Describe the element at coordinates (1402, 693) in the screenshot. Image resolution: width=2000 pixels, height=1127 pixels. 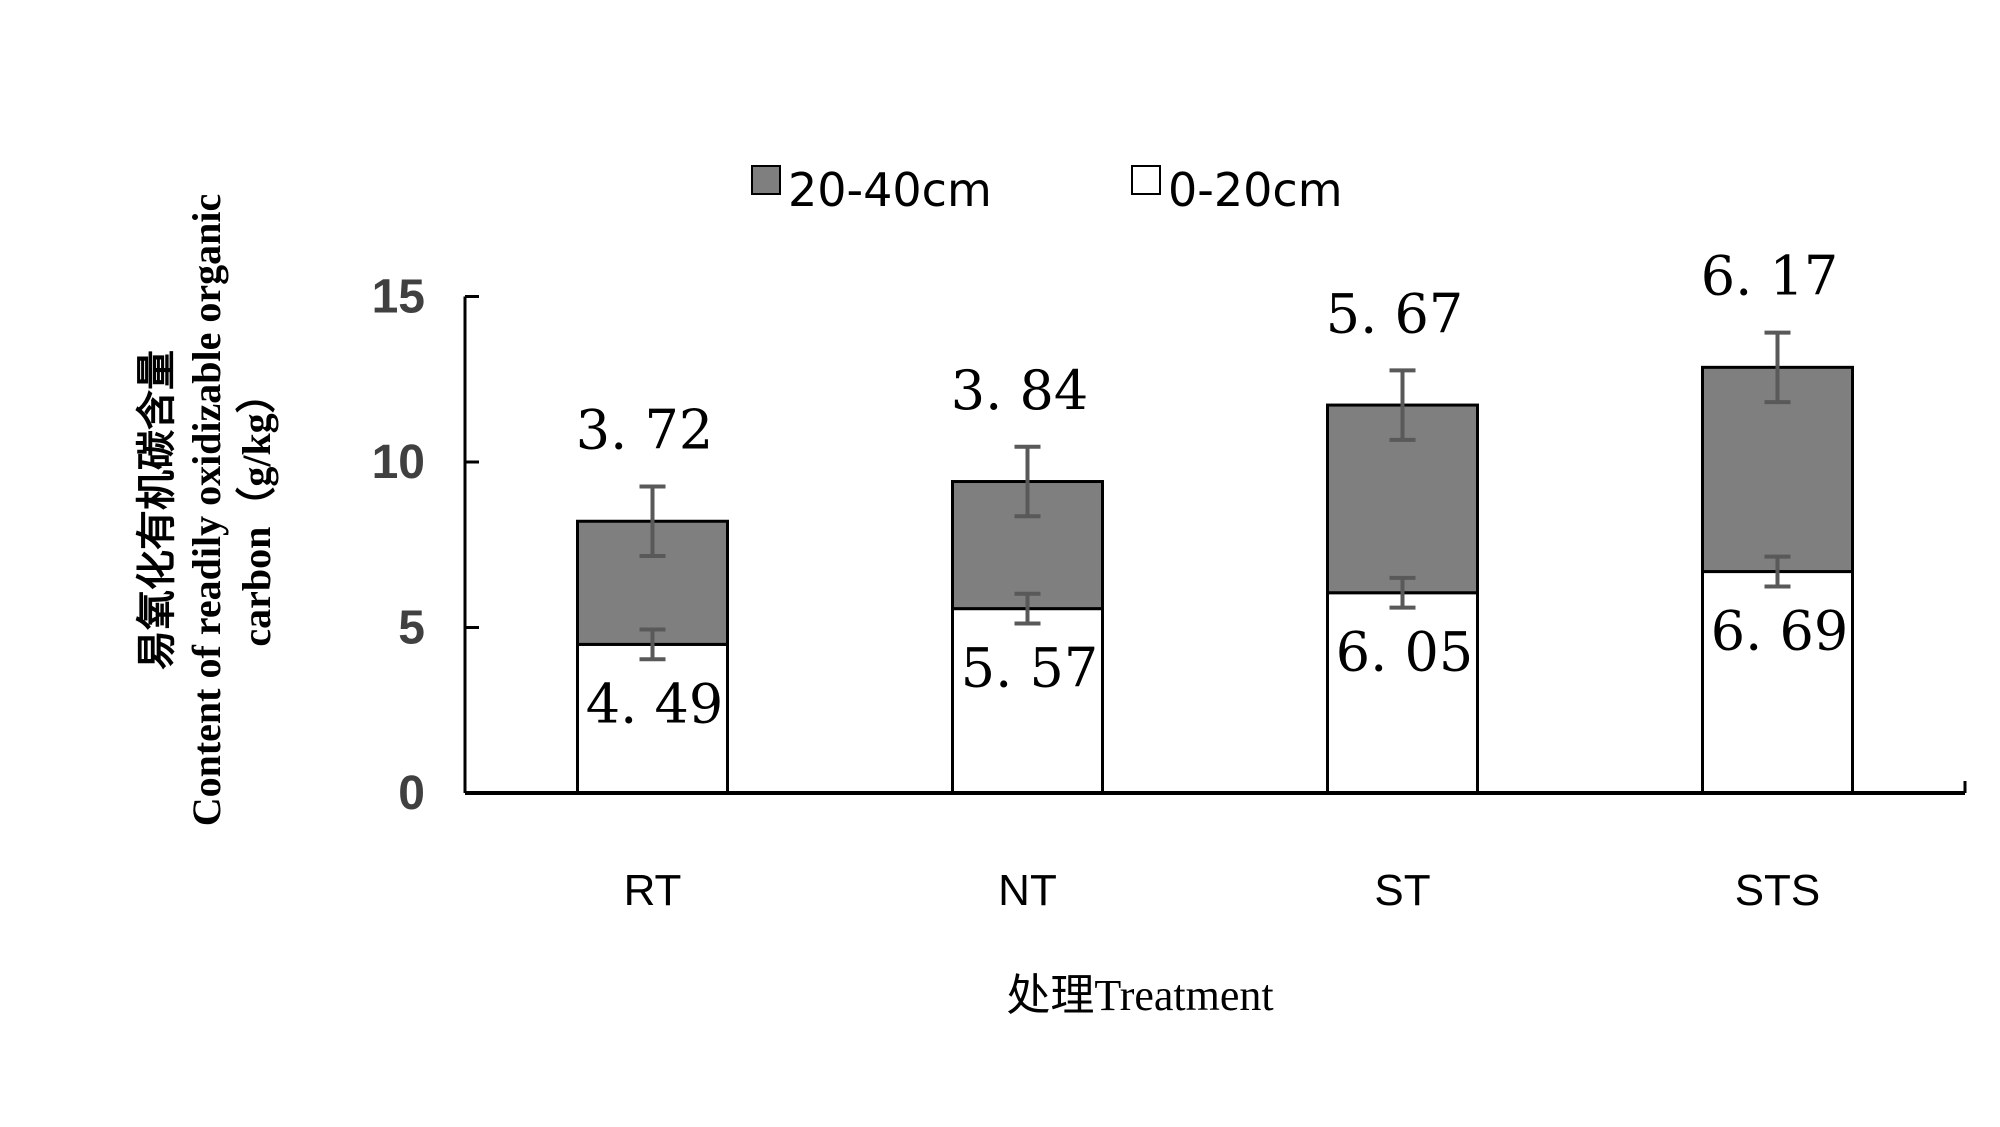
I see `bar-0-20cm-ST` at that location.